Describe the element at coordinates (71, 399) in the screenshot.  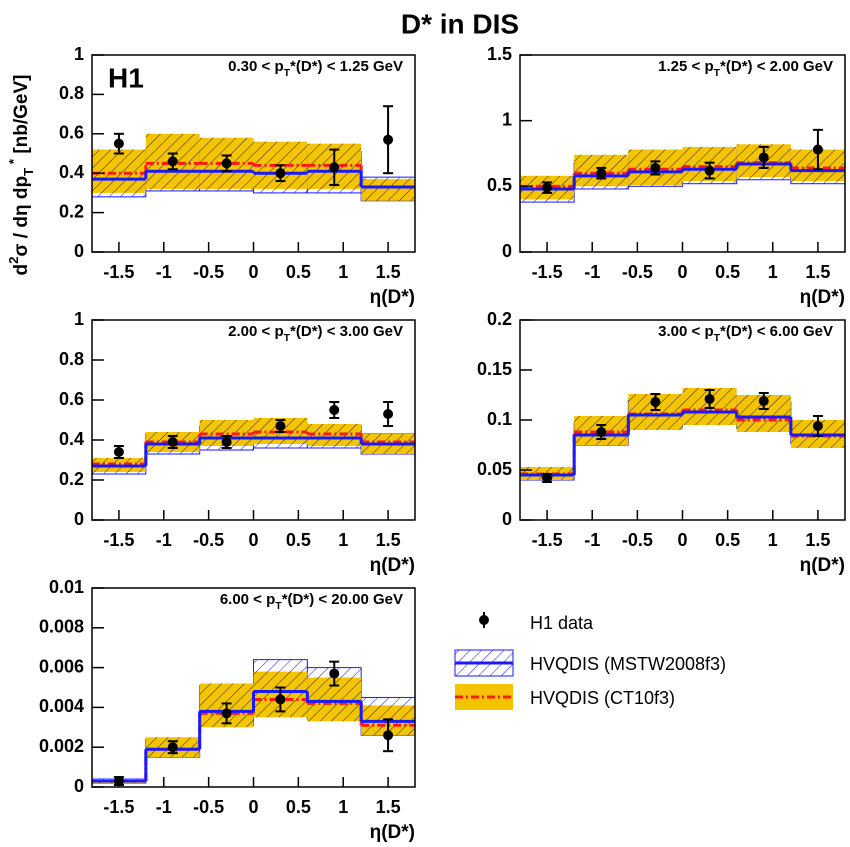
I see `y-tick-label: 0.6` at that location.